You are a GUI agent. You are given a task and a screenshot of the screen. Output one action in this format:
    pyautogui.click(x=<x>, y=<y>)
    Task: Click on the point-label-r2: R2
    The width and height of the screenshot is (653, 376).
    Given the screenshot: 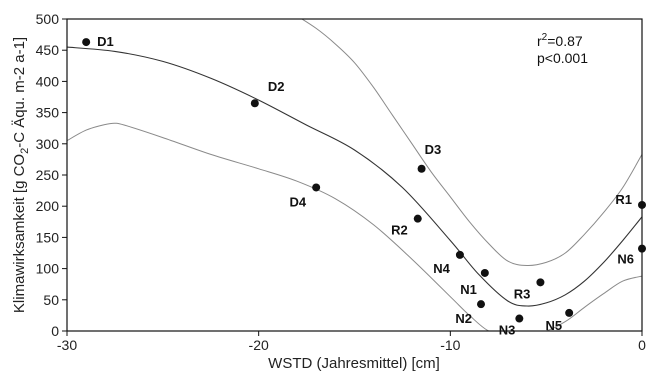 What is the action you would take?
    pyautogui.click(x=399, y=230)
    